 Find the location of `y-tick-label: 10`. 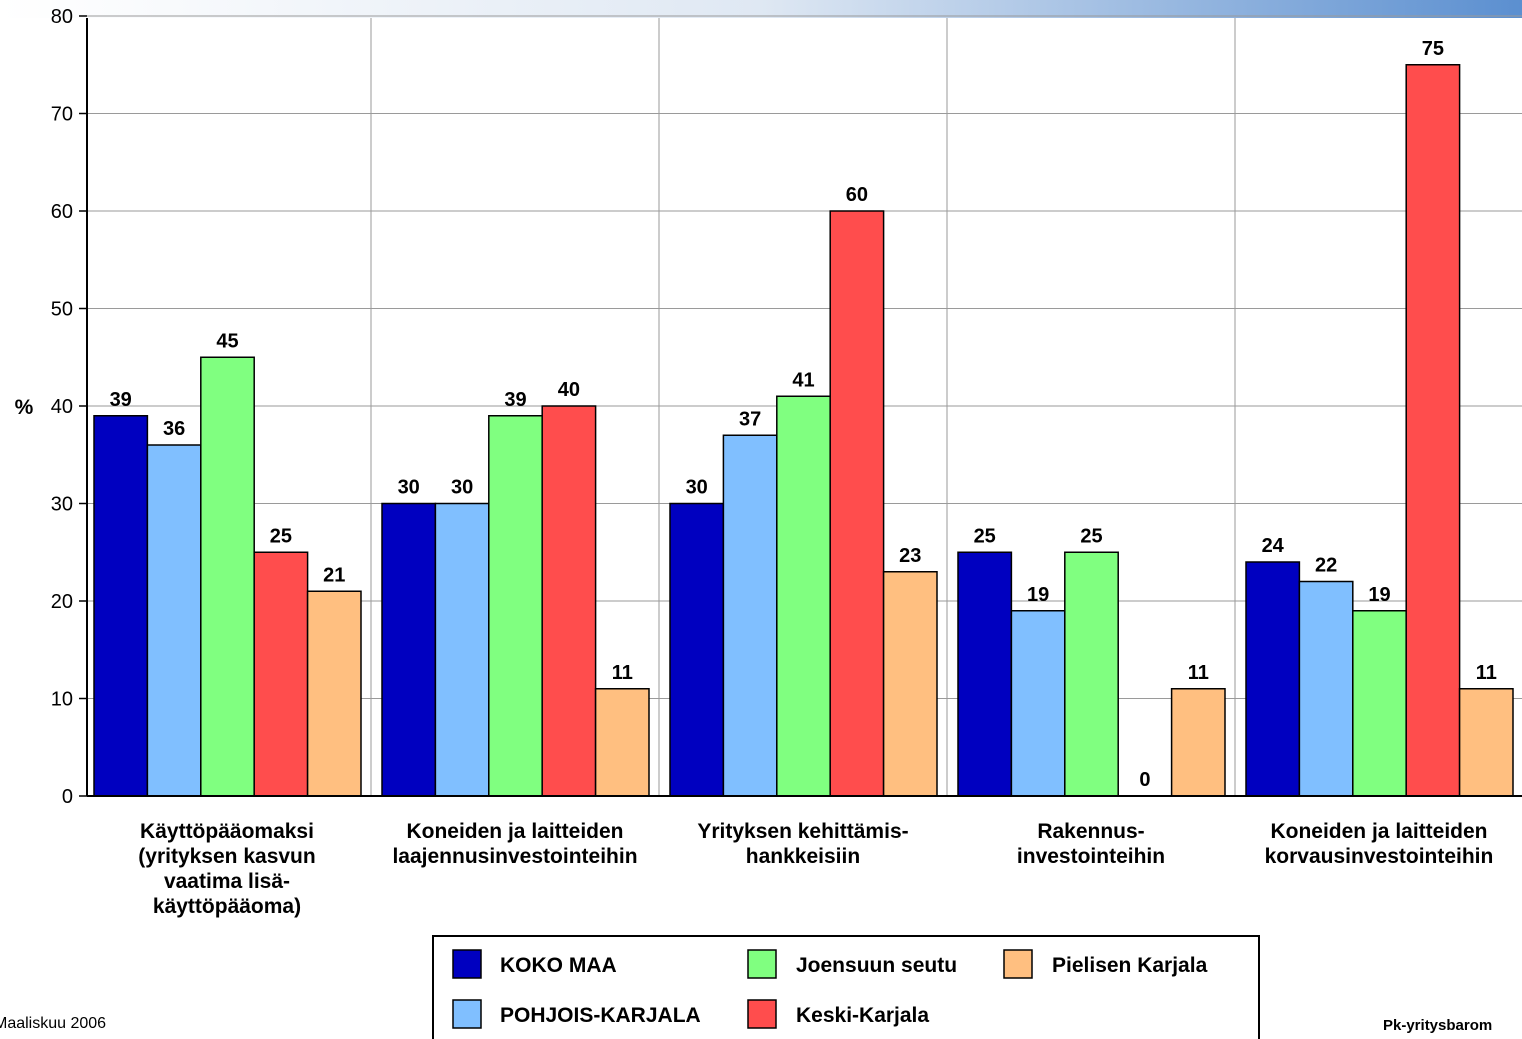

y-tick-label: 10 is located at coordinates (62, 700).